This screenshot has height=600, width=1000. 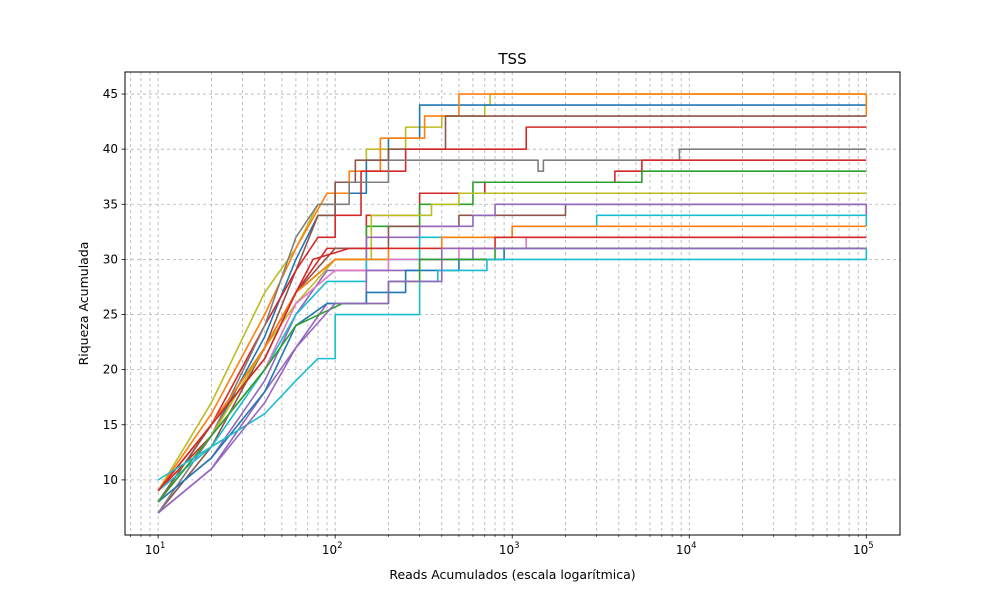 What do you see at coordinates (686, 549) in the screenshot?
I see `x-tick-label: 10⁴` at bounding box center [686, 549].